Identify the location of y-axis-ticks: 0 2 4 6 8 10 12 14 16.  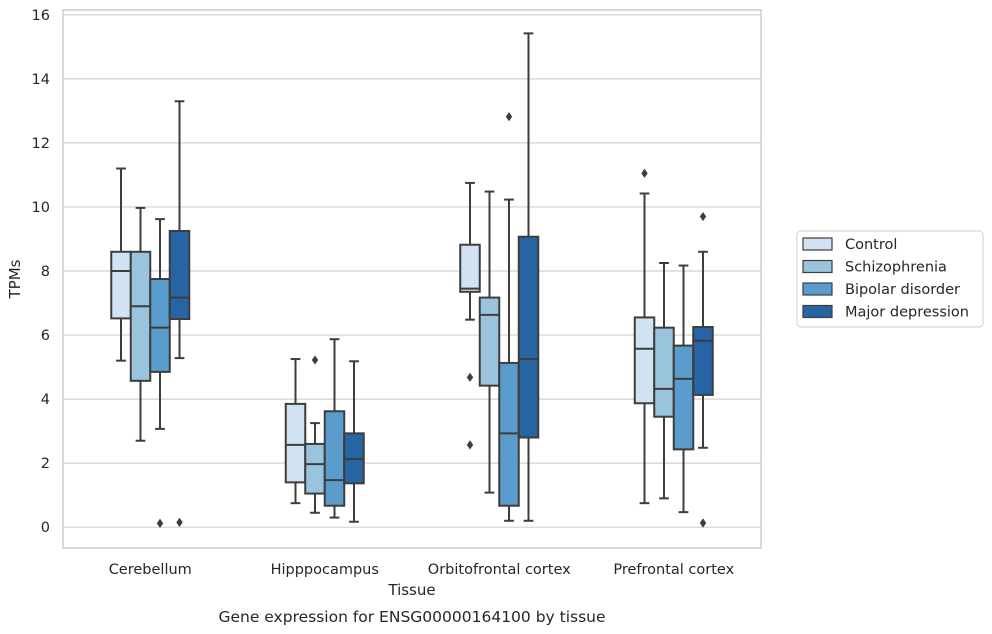
(41, 272).